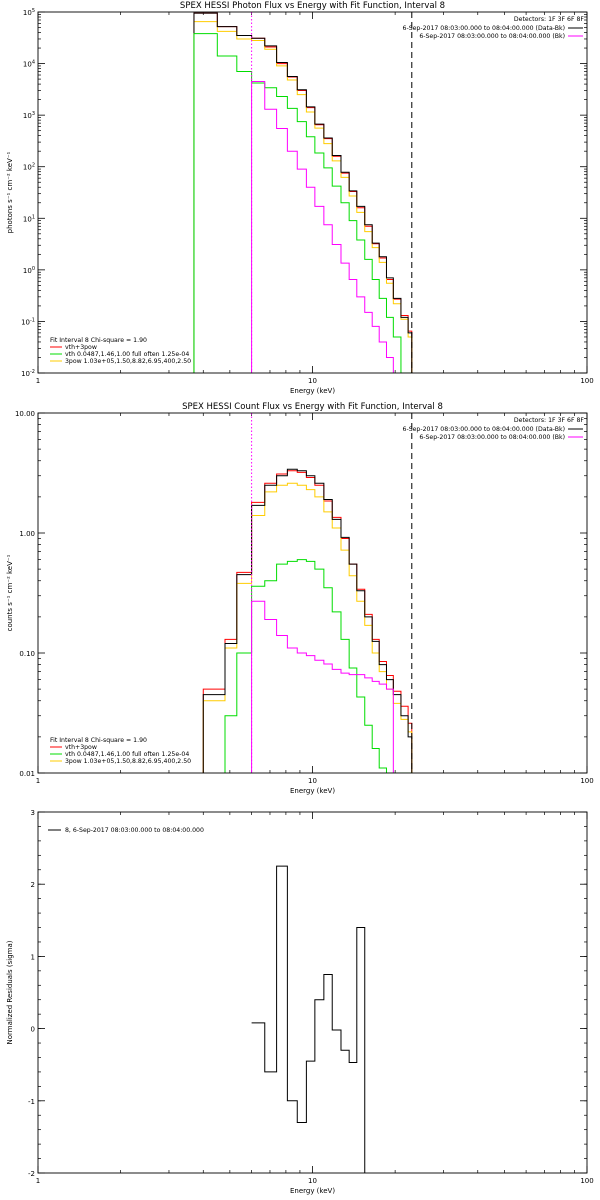 The image size is (600, 1200). What do you see at coordinates (33, 1030) in the screenshot?
I see `y-tick-label: 0` at bounding box center [33, 1030].